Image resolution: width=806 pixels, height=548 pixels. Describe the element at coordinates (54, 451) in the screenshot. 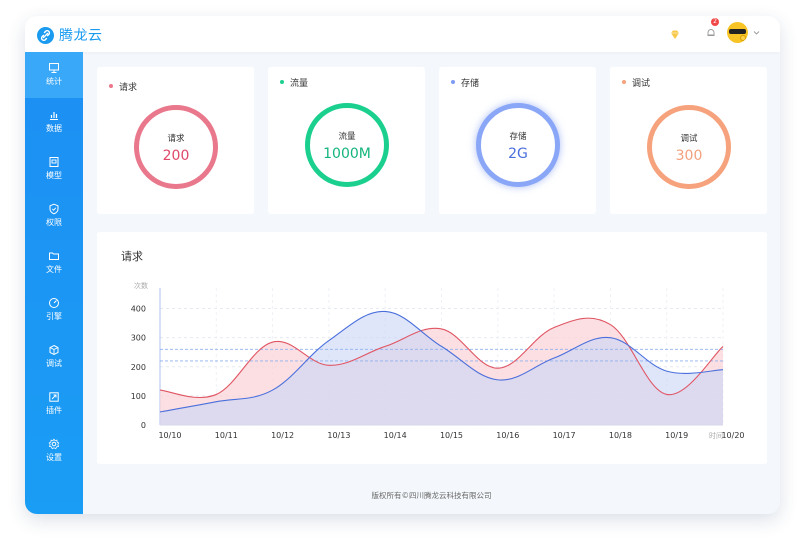

I see `sidebar-item-settings: 设置` at that location.